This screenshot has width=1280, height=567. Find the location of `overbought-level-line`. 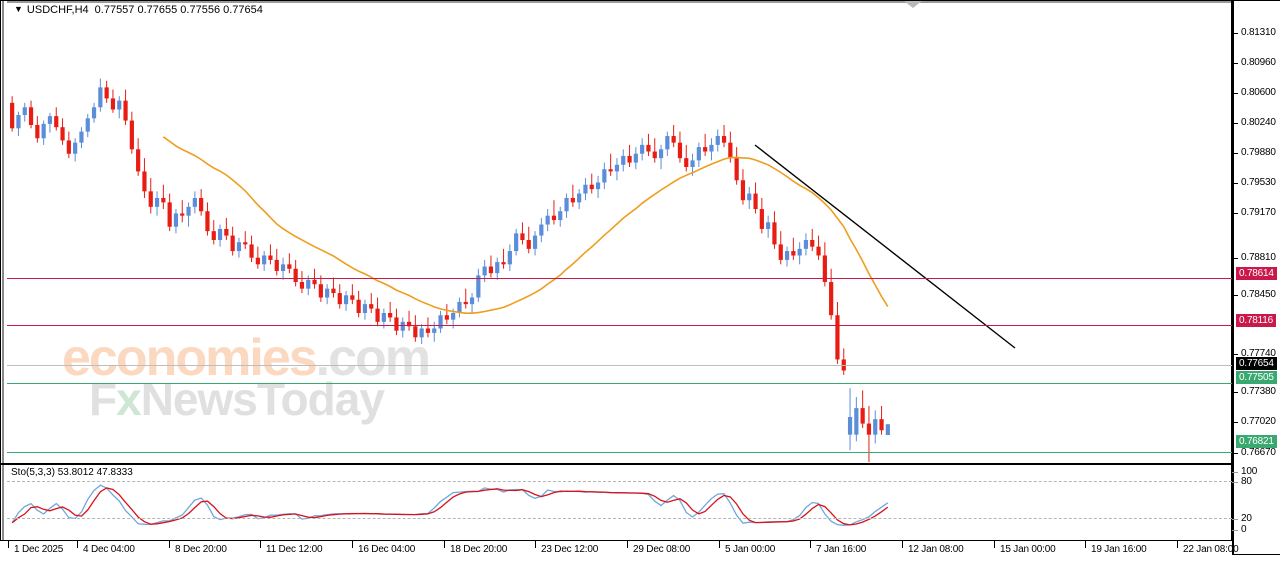

overbought-level-line is located at coordinates (619, 481).